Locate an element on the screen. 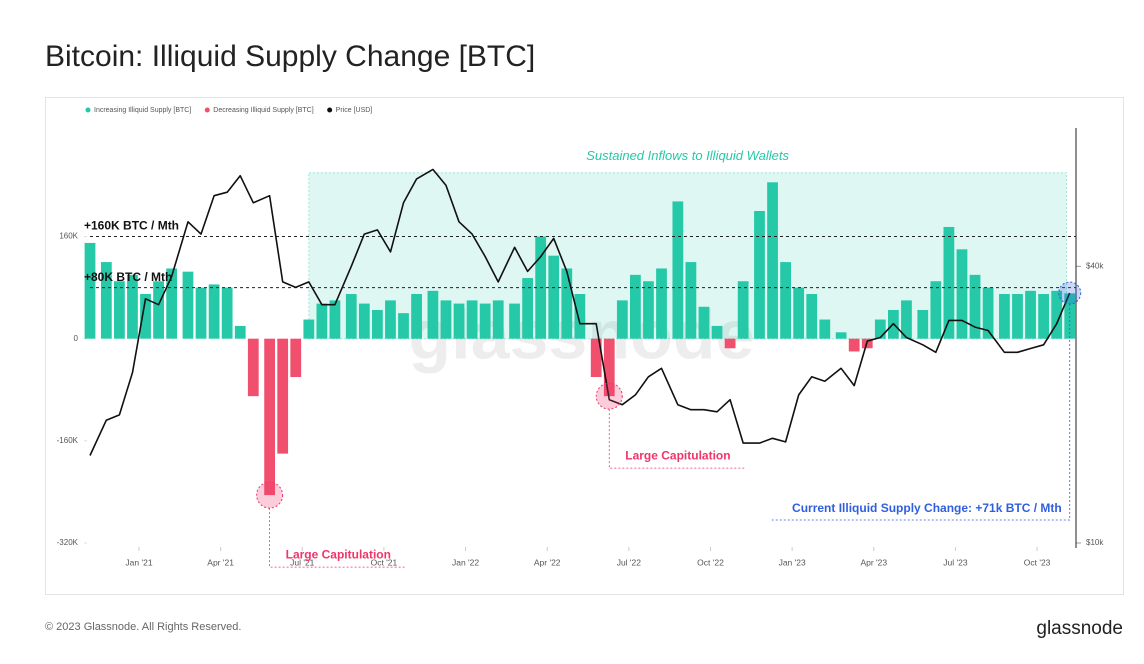  x-tick-label: Jan '23 is located at coordinates (792, 562).